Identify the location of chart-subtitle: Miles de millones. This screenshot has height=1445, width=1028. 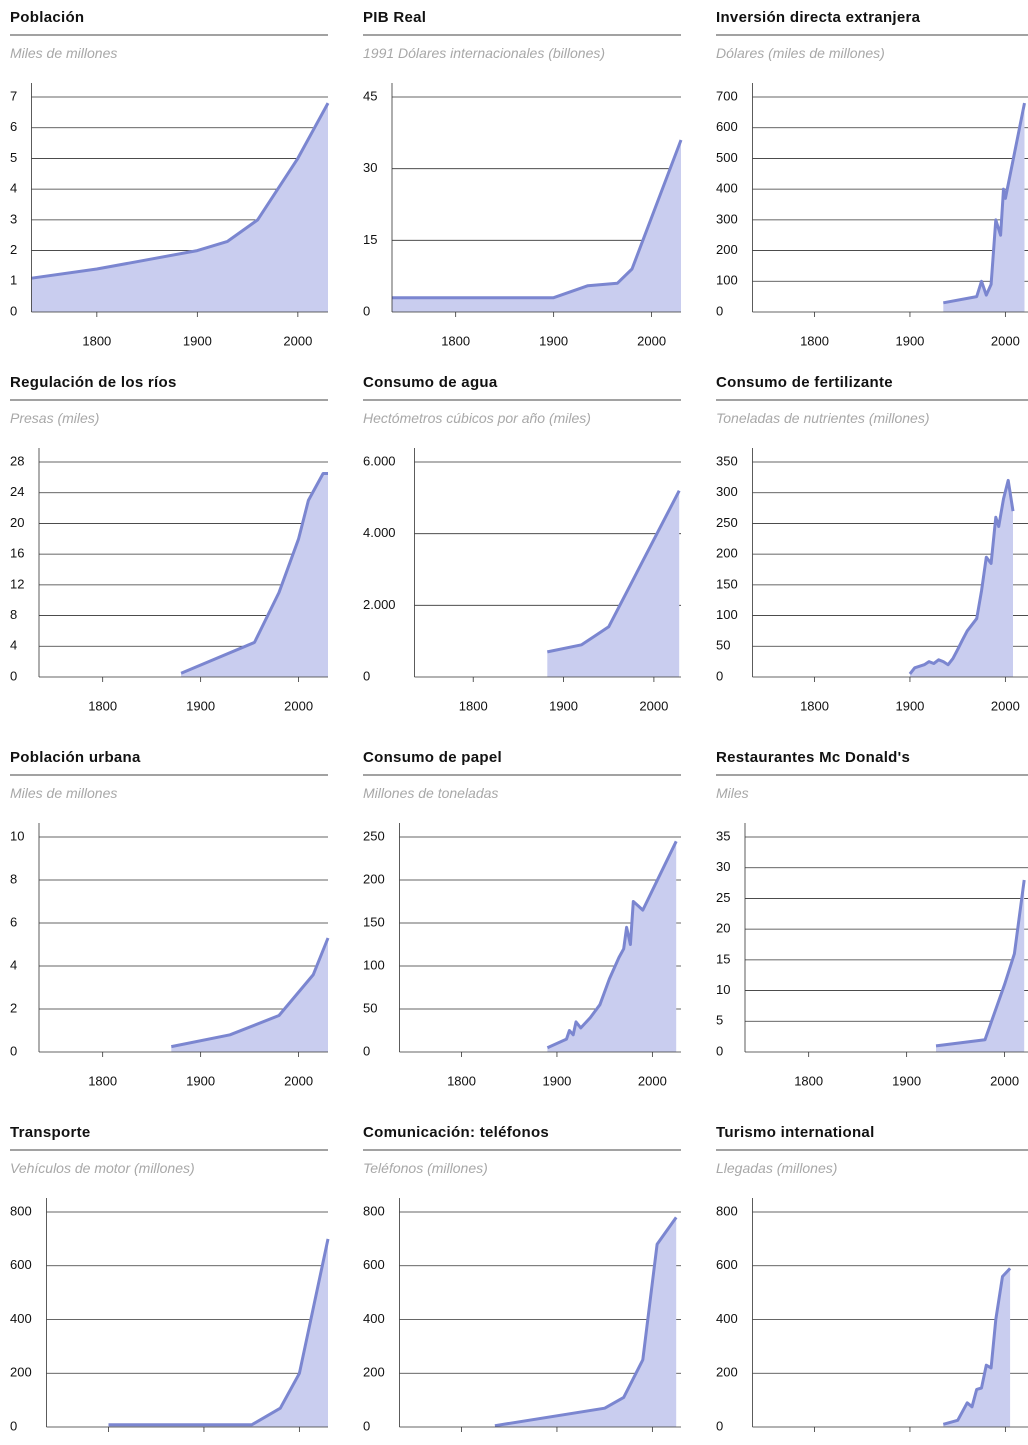
(63, 53).